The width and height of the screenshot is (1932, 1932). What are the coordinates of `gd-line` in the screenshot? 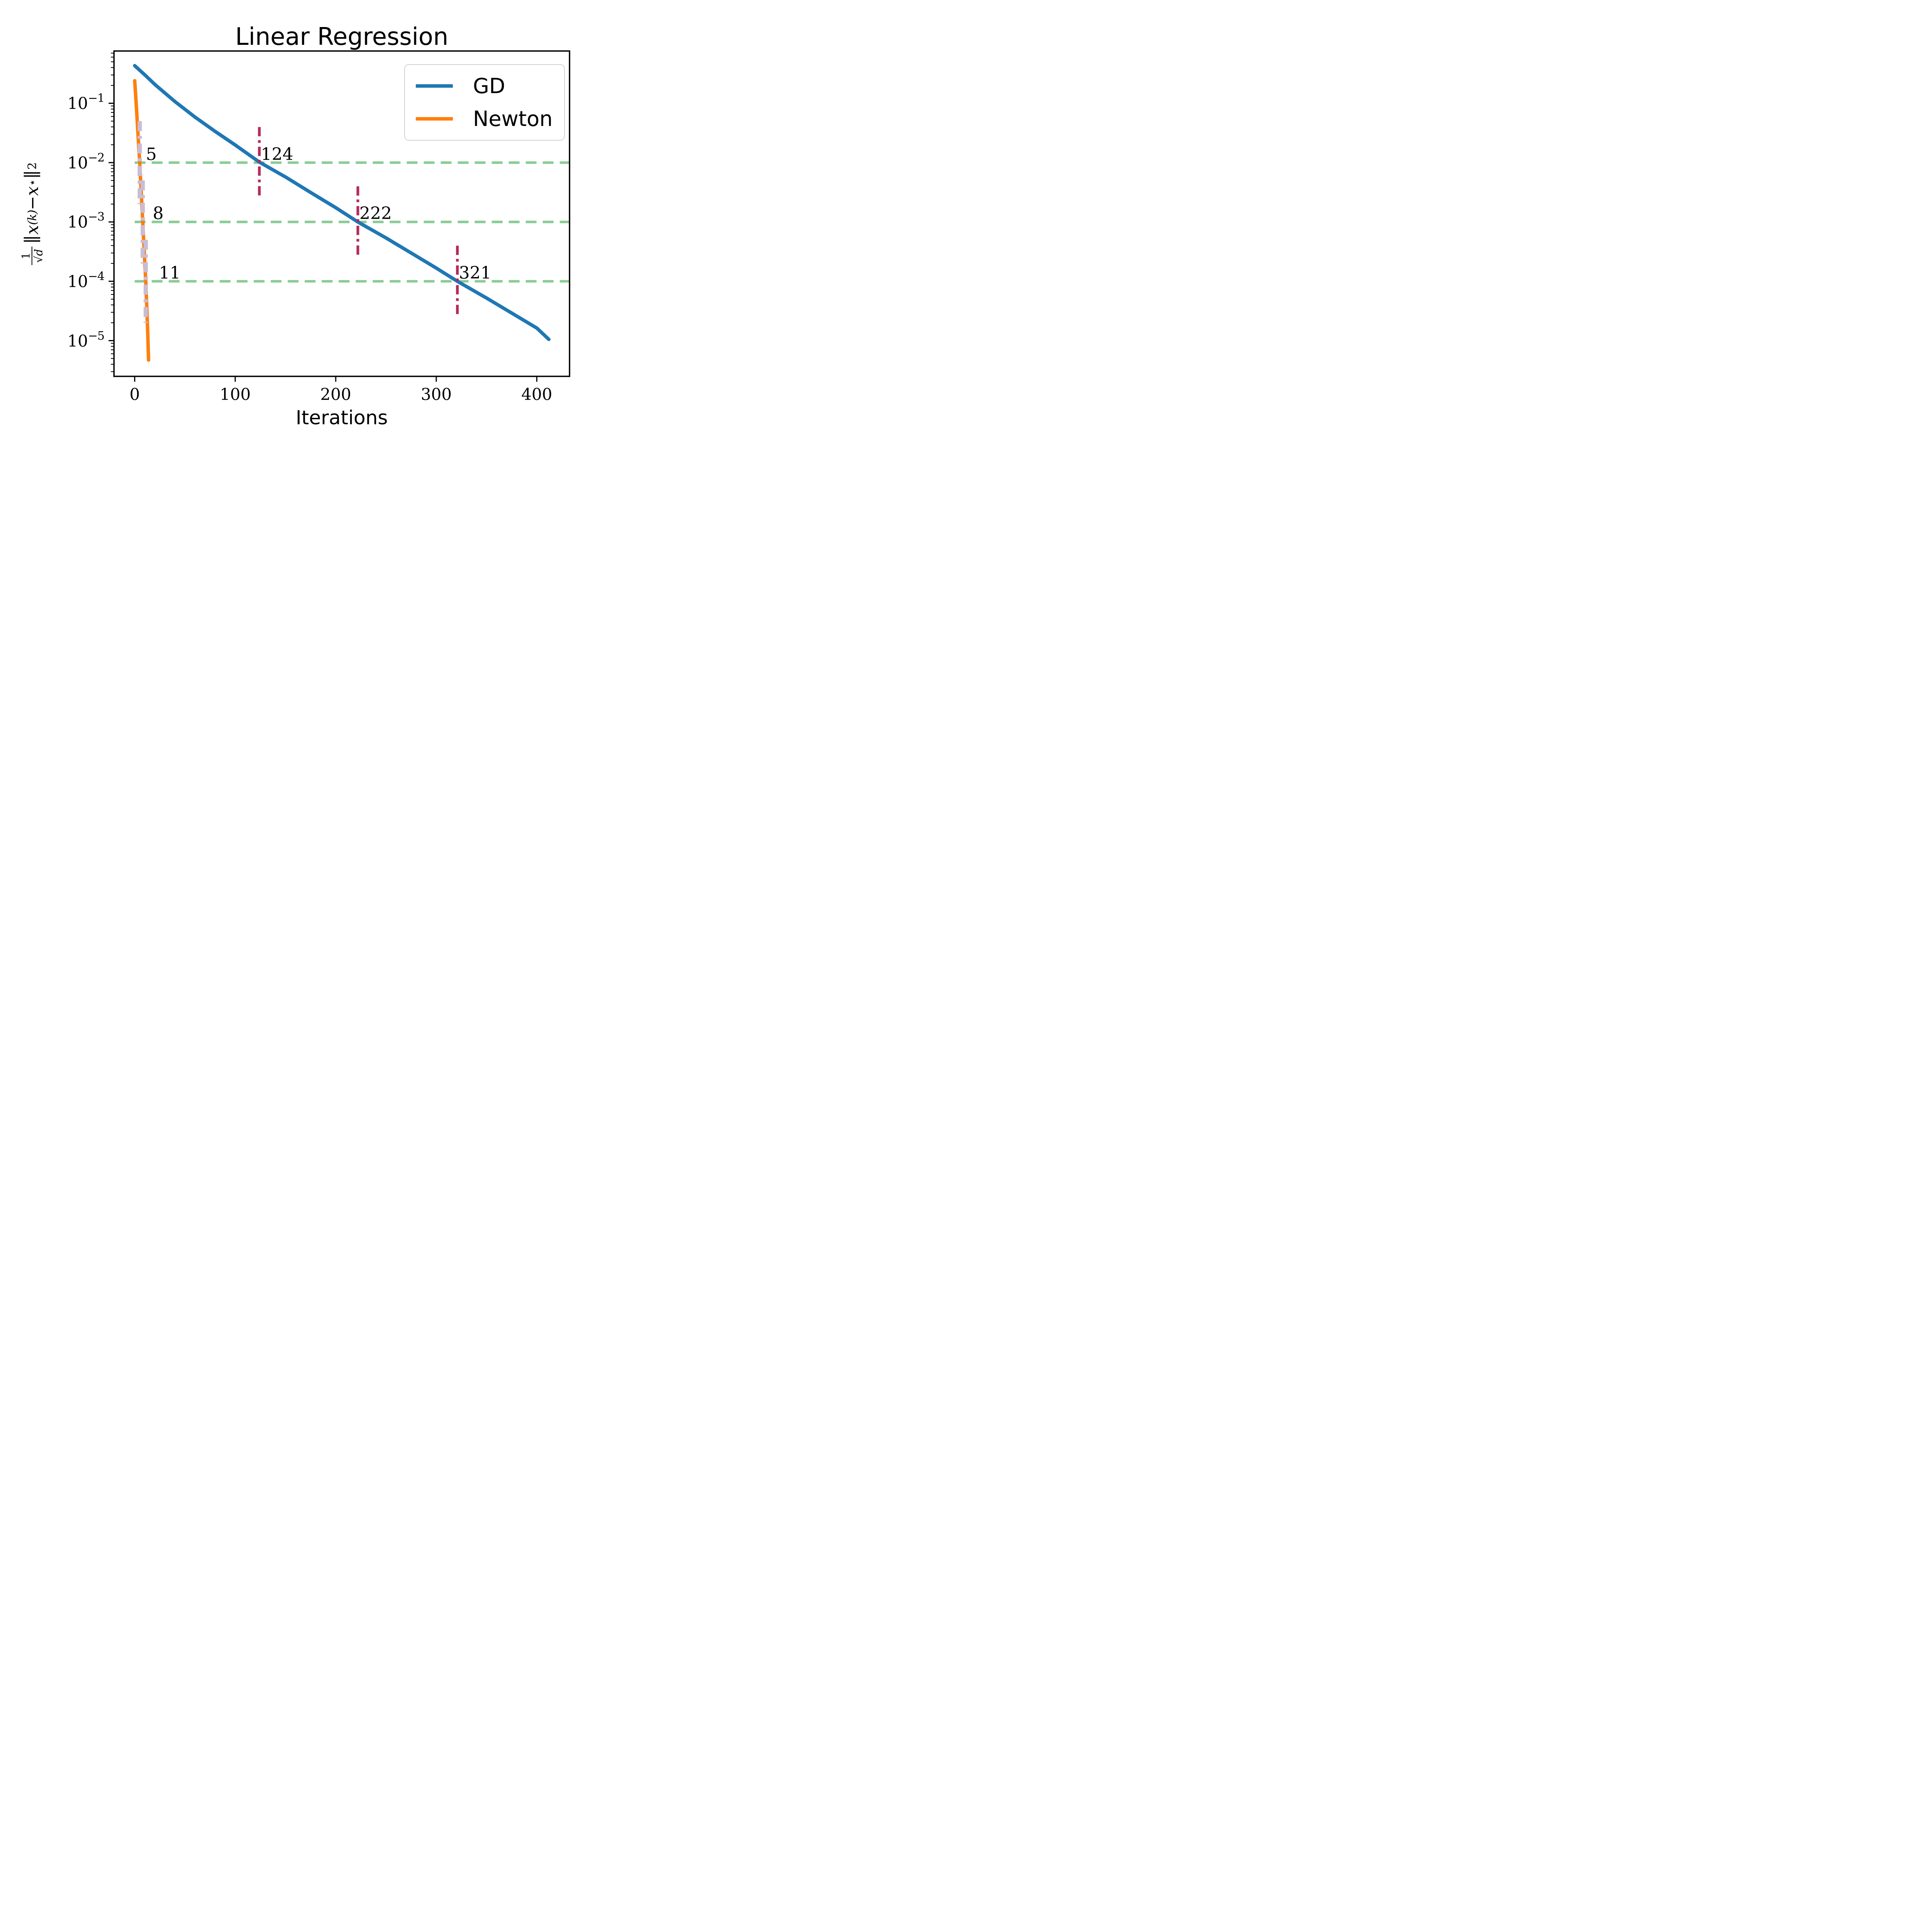 It's located at (342, 202).